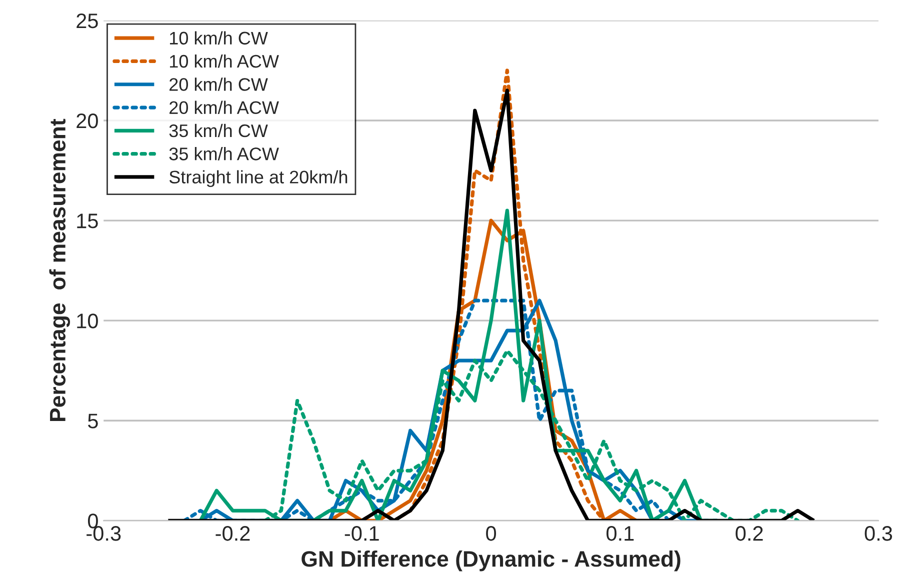 The height and width of the screenshot is (585, 901). What do you see at coordinates (224, 153) in the screenshot?
I see `legend-label: 35 km/h ACW` at bounding box center [224, 153].